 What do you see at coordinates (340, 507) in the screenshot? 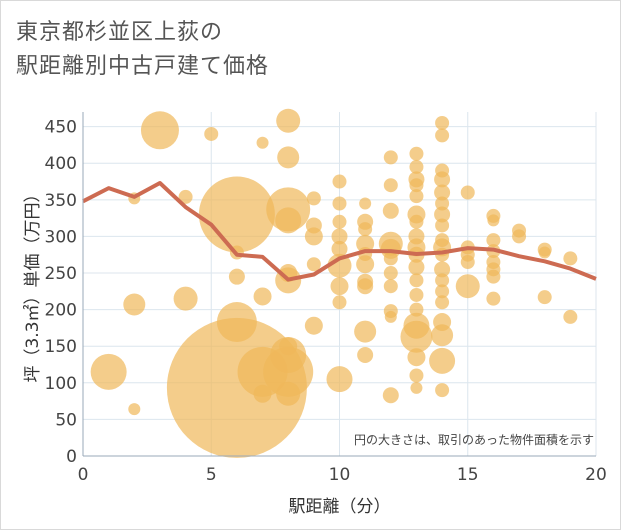
I see `x-axis-title: 駅距離（分）` at bounding box center [340, 507].